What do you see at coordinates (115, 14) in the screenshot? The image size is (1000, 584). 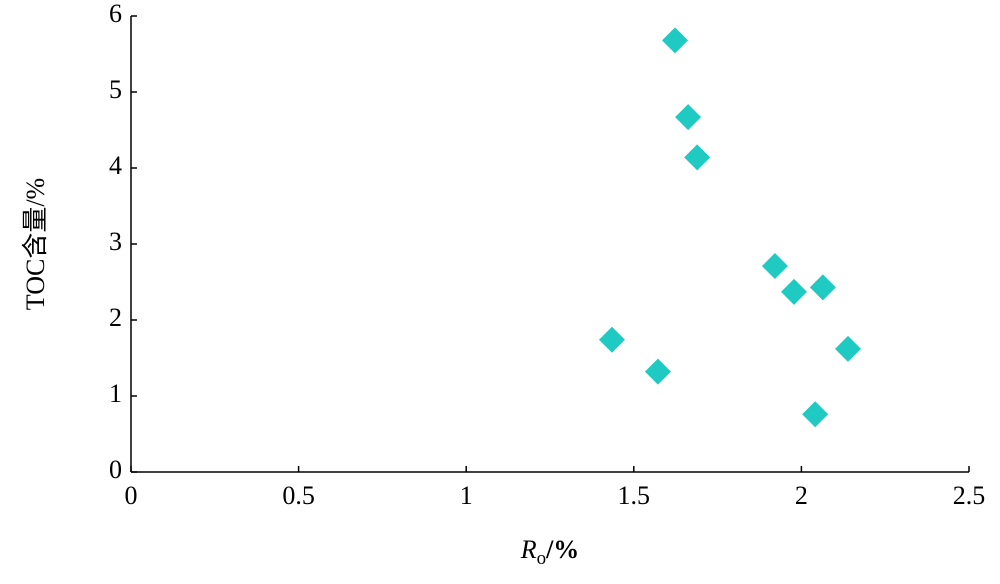 I see `y-tick-label: 6` at bounding box center [115, 14].